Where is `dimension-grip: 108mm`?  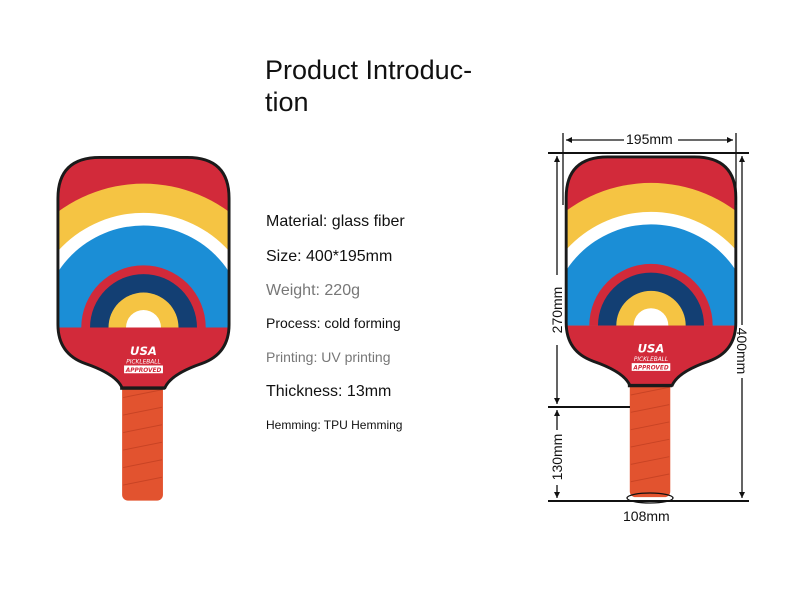 dimension-grip: 108mm is located at coordinates (646, 516).